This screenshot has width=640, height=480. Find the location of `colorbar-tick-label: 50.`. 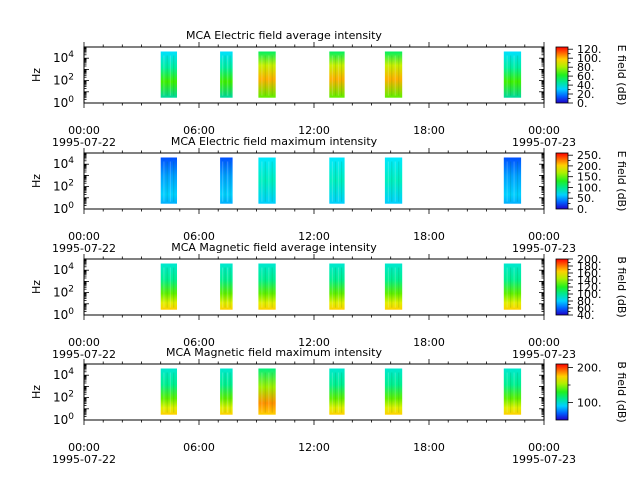

colorbar-tick-label: 50. is located at coordinates (586, 198).